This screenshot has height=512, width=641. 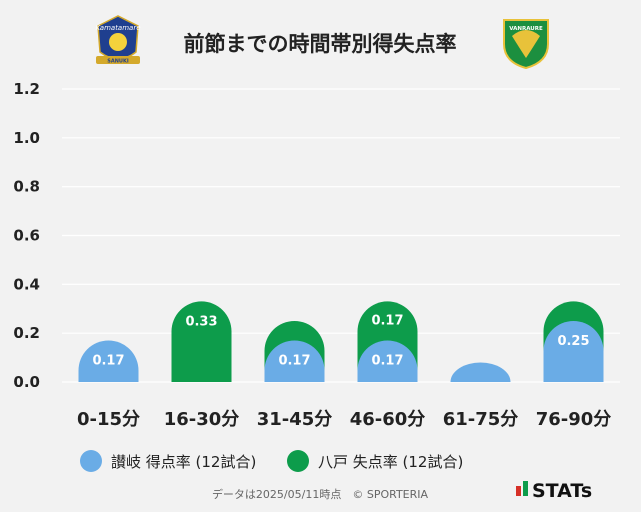 I want to click on bars, so click(x=341, y=341).